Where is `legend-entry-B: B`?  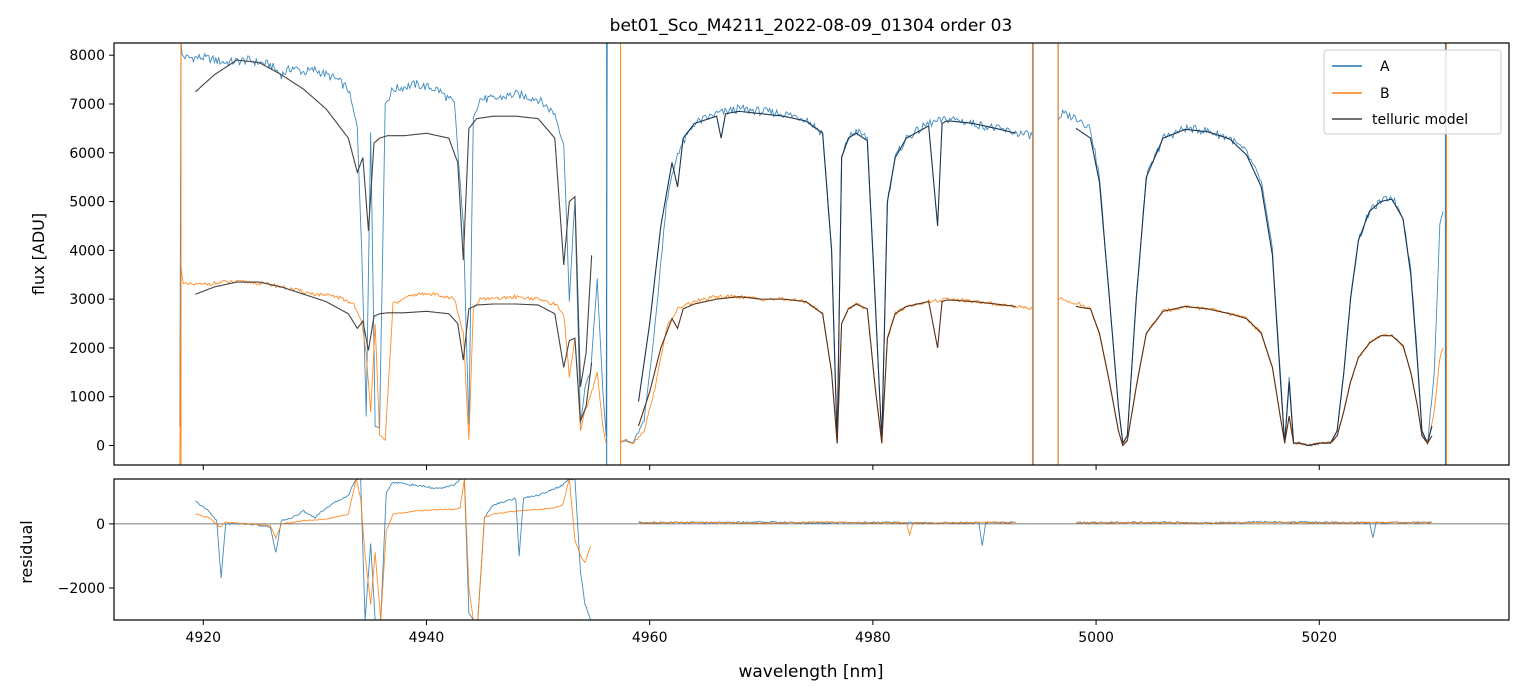
legend-entry-B: B is located at coordinates (1385, 94).